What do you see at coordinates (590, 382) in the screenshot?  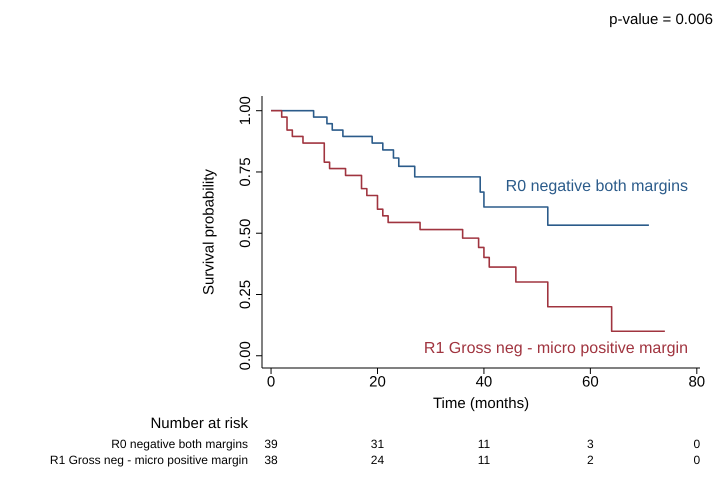 I see `x-tick-label: 60` at bounding box center [590, 382].